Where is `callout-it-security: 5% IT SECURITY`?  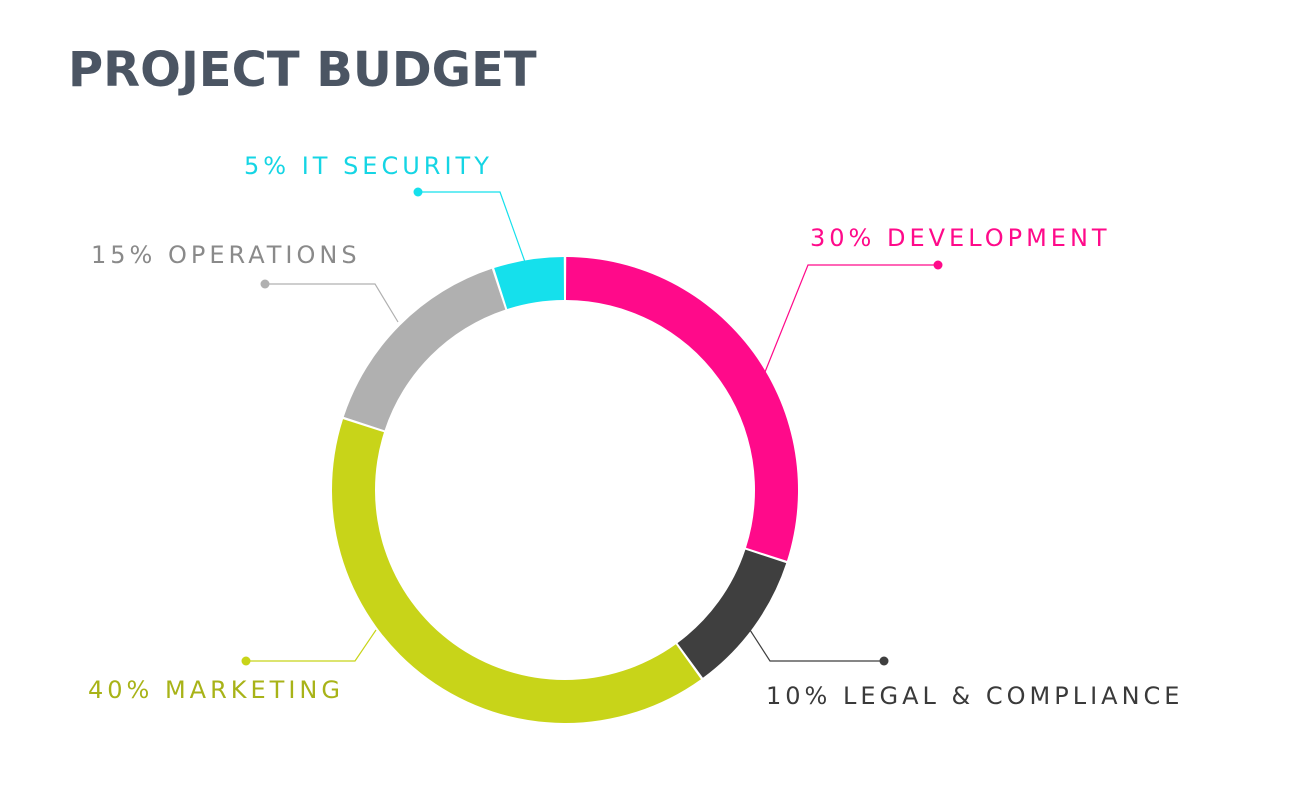
callout-it-security: 5% IT SECURITY is located at coordinates (385, 207).